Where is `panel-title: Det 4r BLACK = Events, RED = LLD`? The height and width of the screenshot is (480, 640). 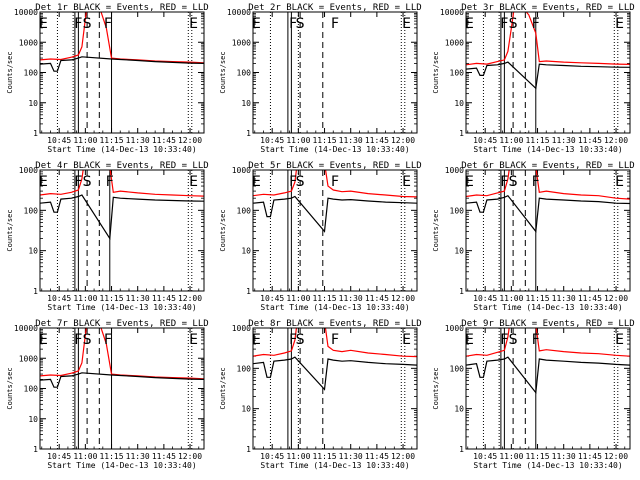 panel-title: Det 4r BLACK = Events, RED = LLD is located at coordinates (121, 166).